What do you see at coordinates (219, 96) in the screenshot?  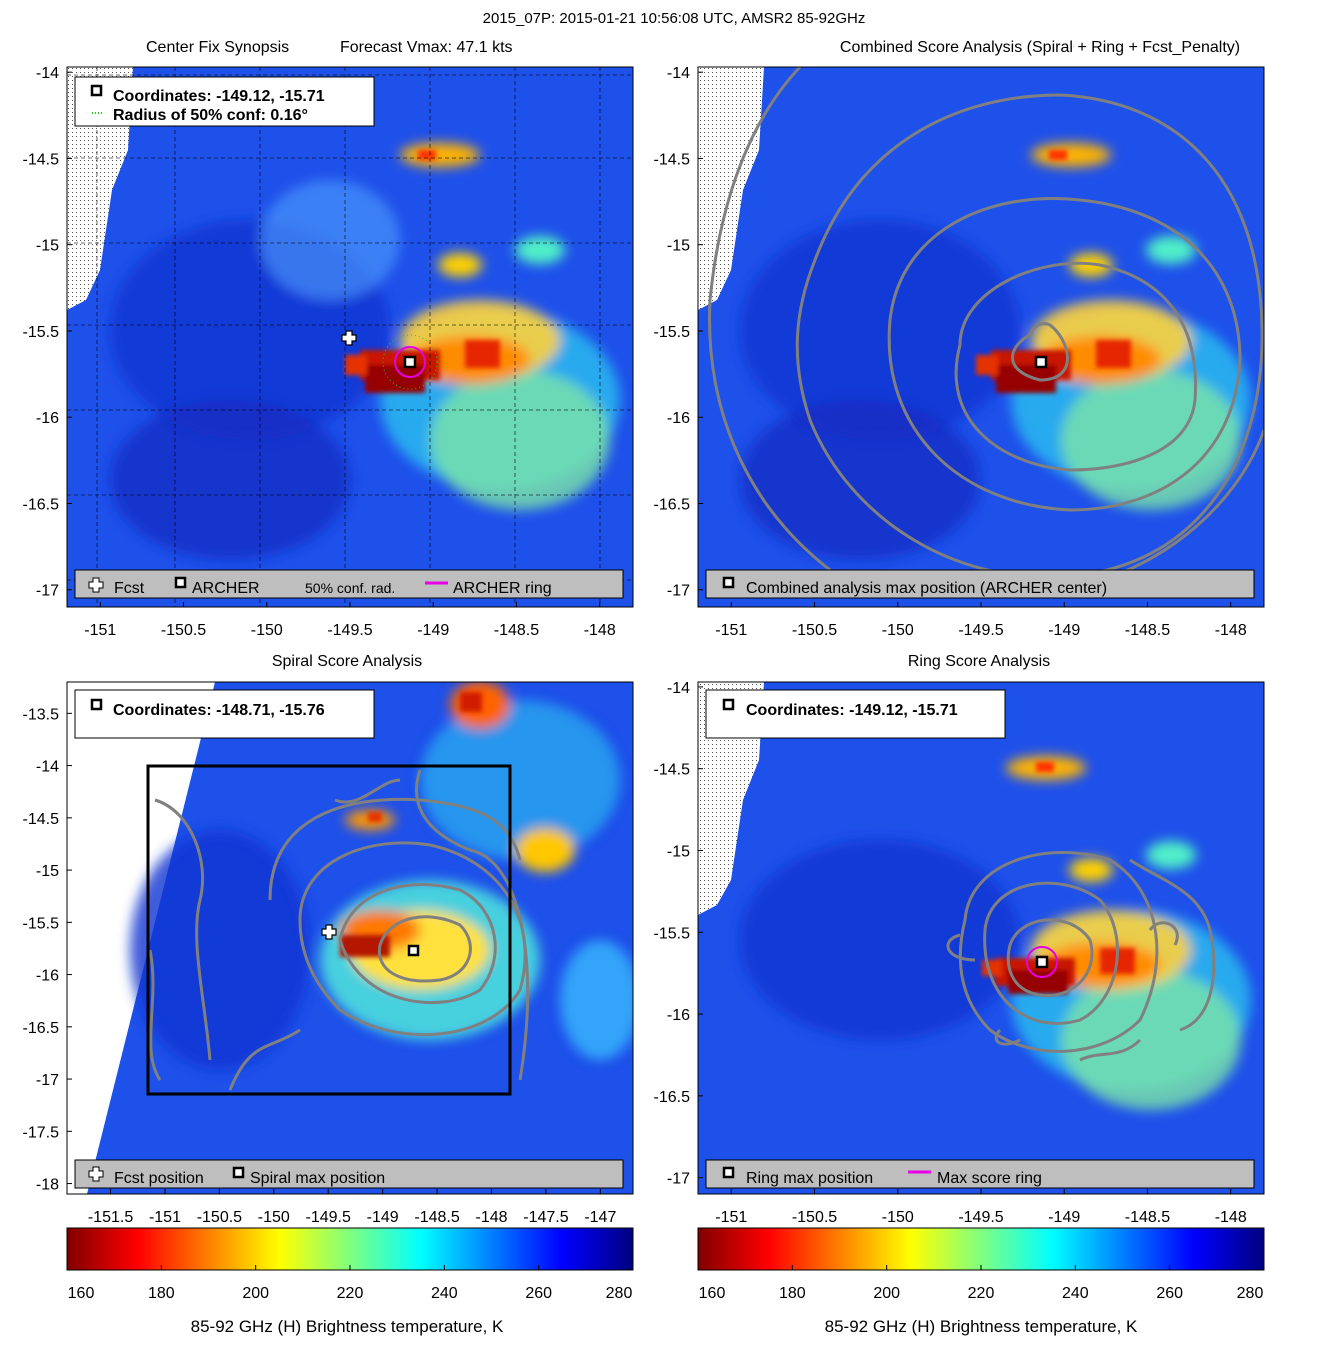 I see `synopsis-info-line1: Coordinates: -149.12, -15.71` at bounding box center [219, 96].